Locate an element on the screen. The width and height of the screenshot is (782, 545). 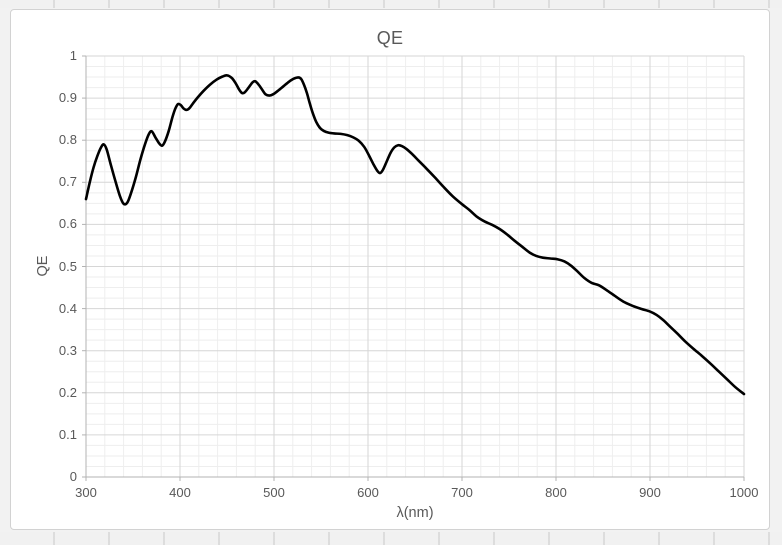
y-tick-label: 0.7 is located at coordinates (67, 182).